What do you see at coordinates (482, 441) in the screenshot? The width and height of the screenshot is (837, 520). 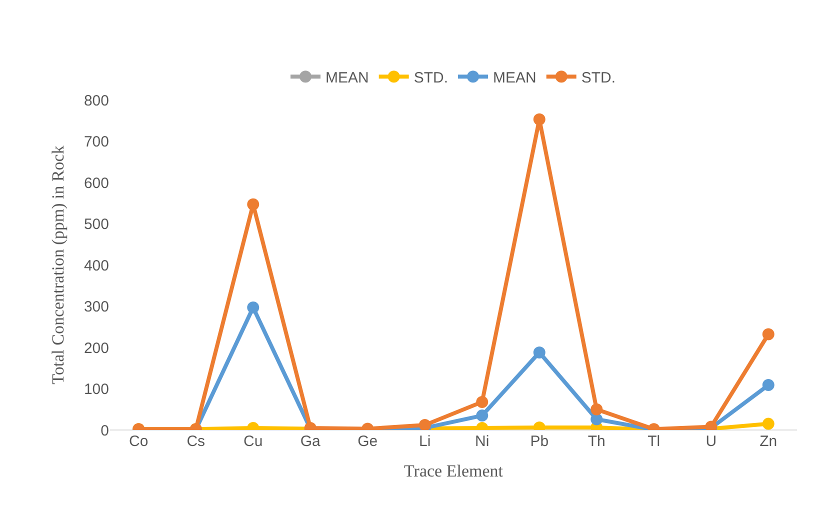 I see `x-tick-label: Ni` at bounding box center [482, 441].